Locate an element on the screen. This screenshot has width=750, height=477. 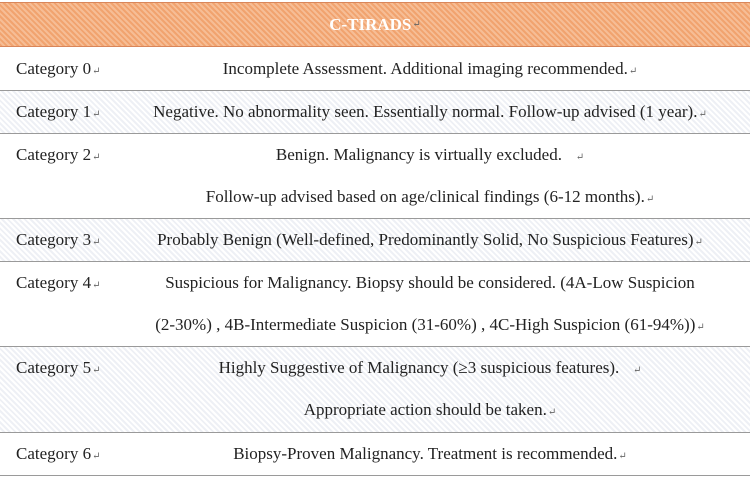
category-label: Category 2 is located at coordinates (54, 154).